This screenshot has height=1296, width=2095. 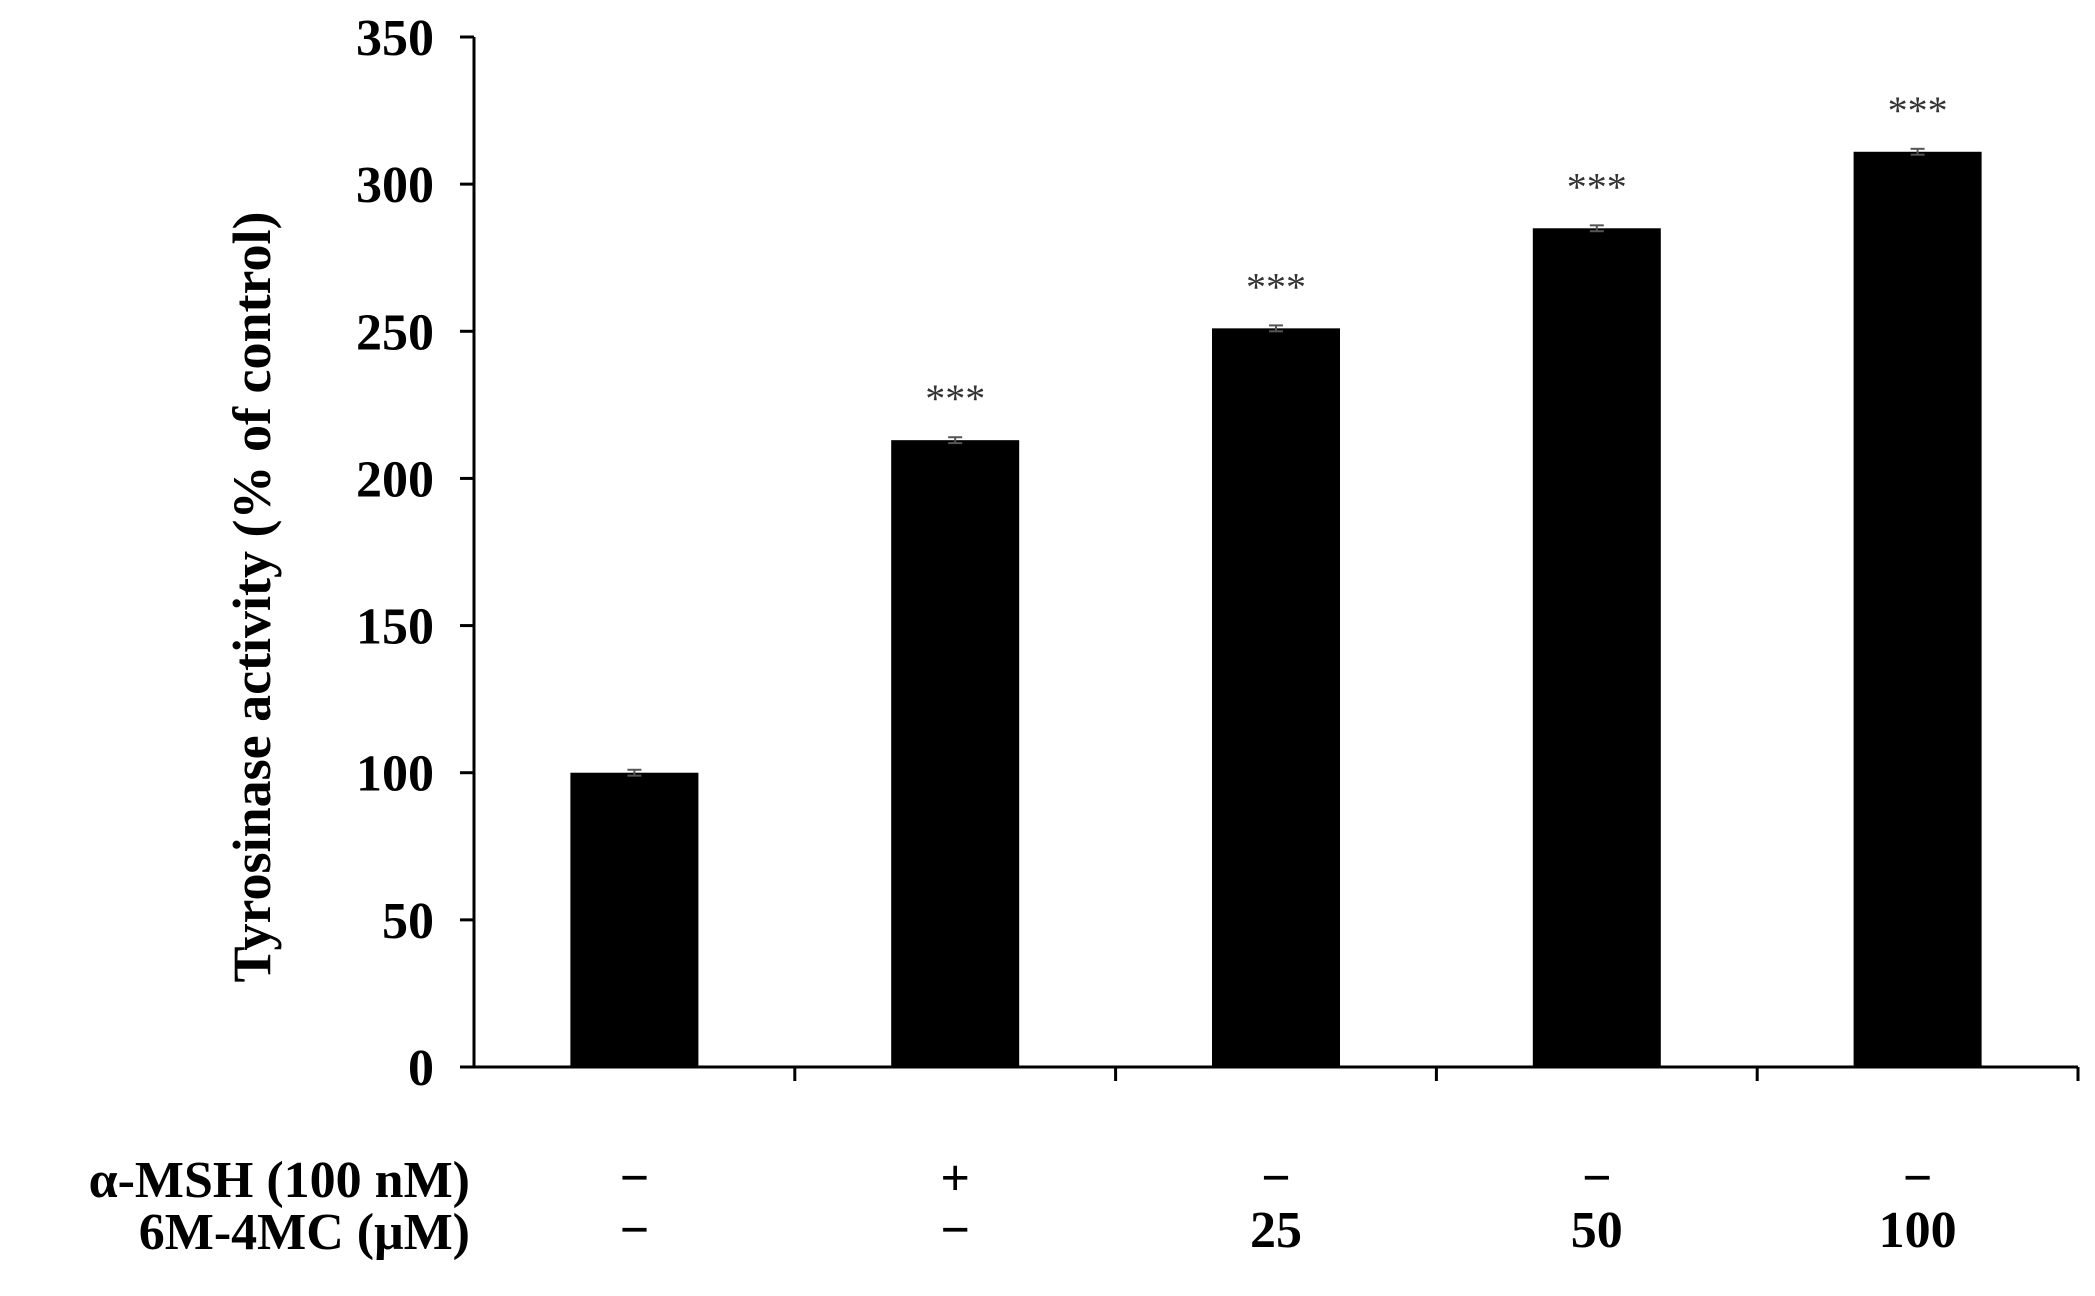 What do you see at coordinates (1918, 1230) in the screenshot?
I see `treatment-cell: 100` at bounding box center [1918, 1230].